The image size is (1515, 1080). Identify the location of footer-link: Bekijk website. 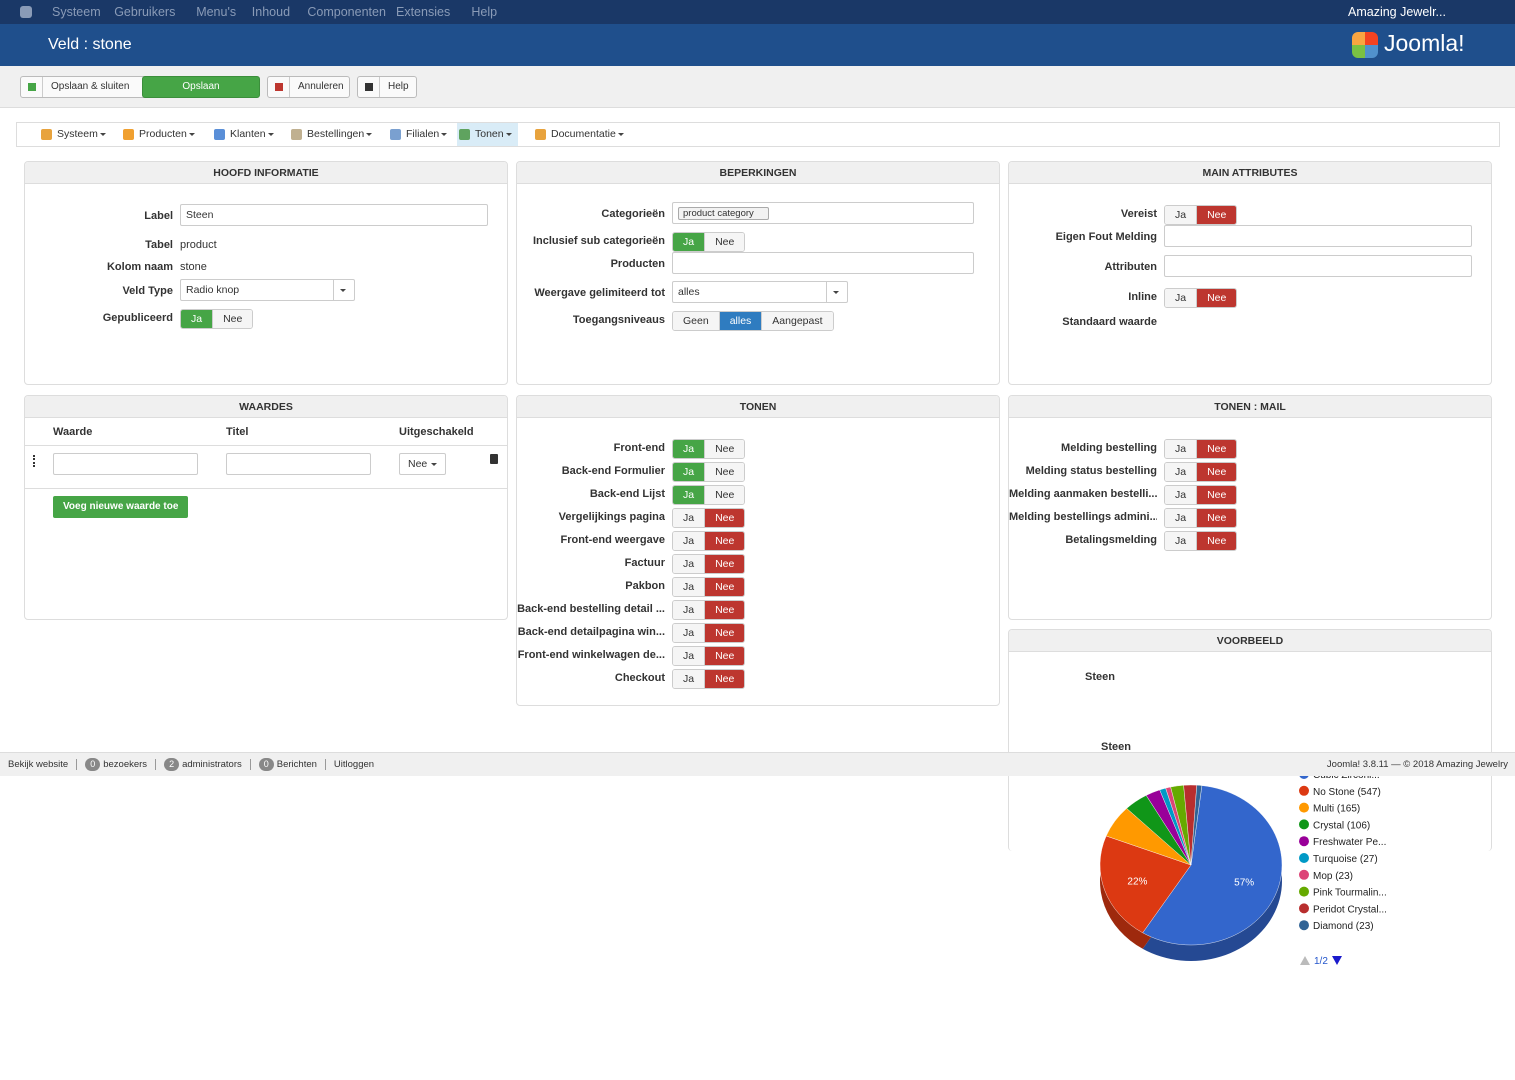
(38, 764).